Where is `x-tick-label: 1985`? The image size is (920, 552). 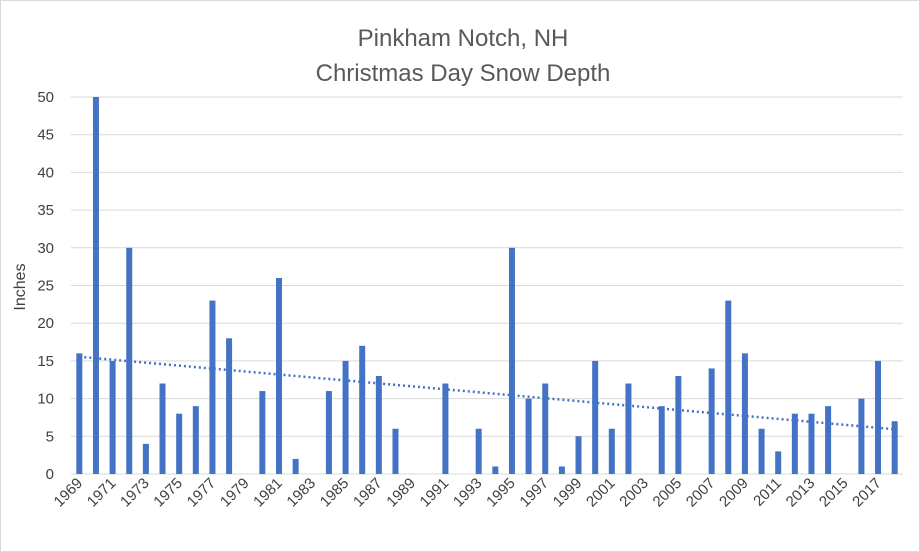 x-tick-label: 1985 is located at coordinates (335, 493).